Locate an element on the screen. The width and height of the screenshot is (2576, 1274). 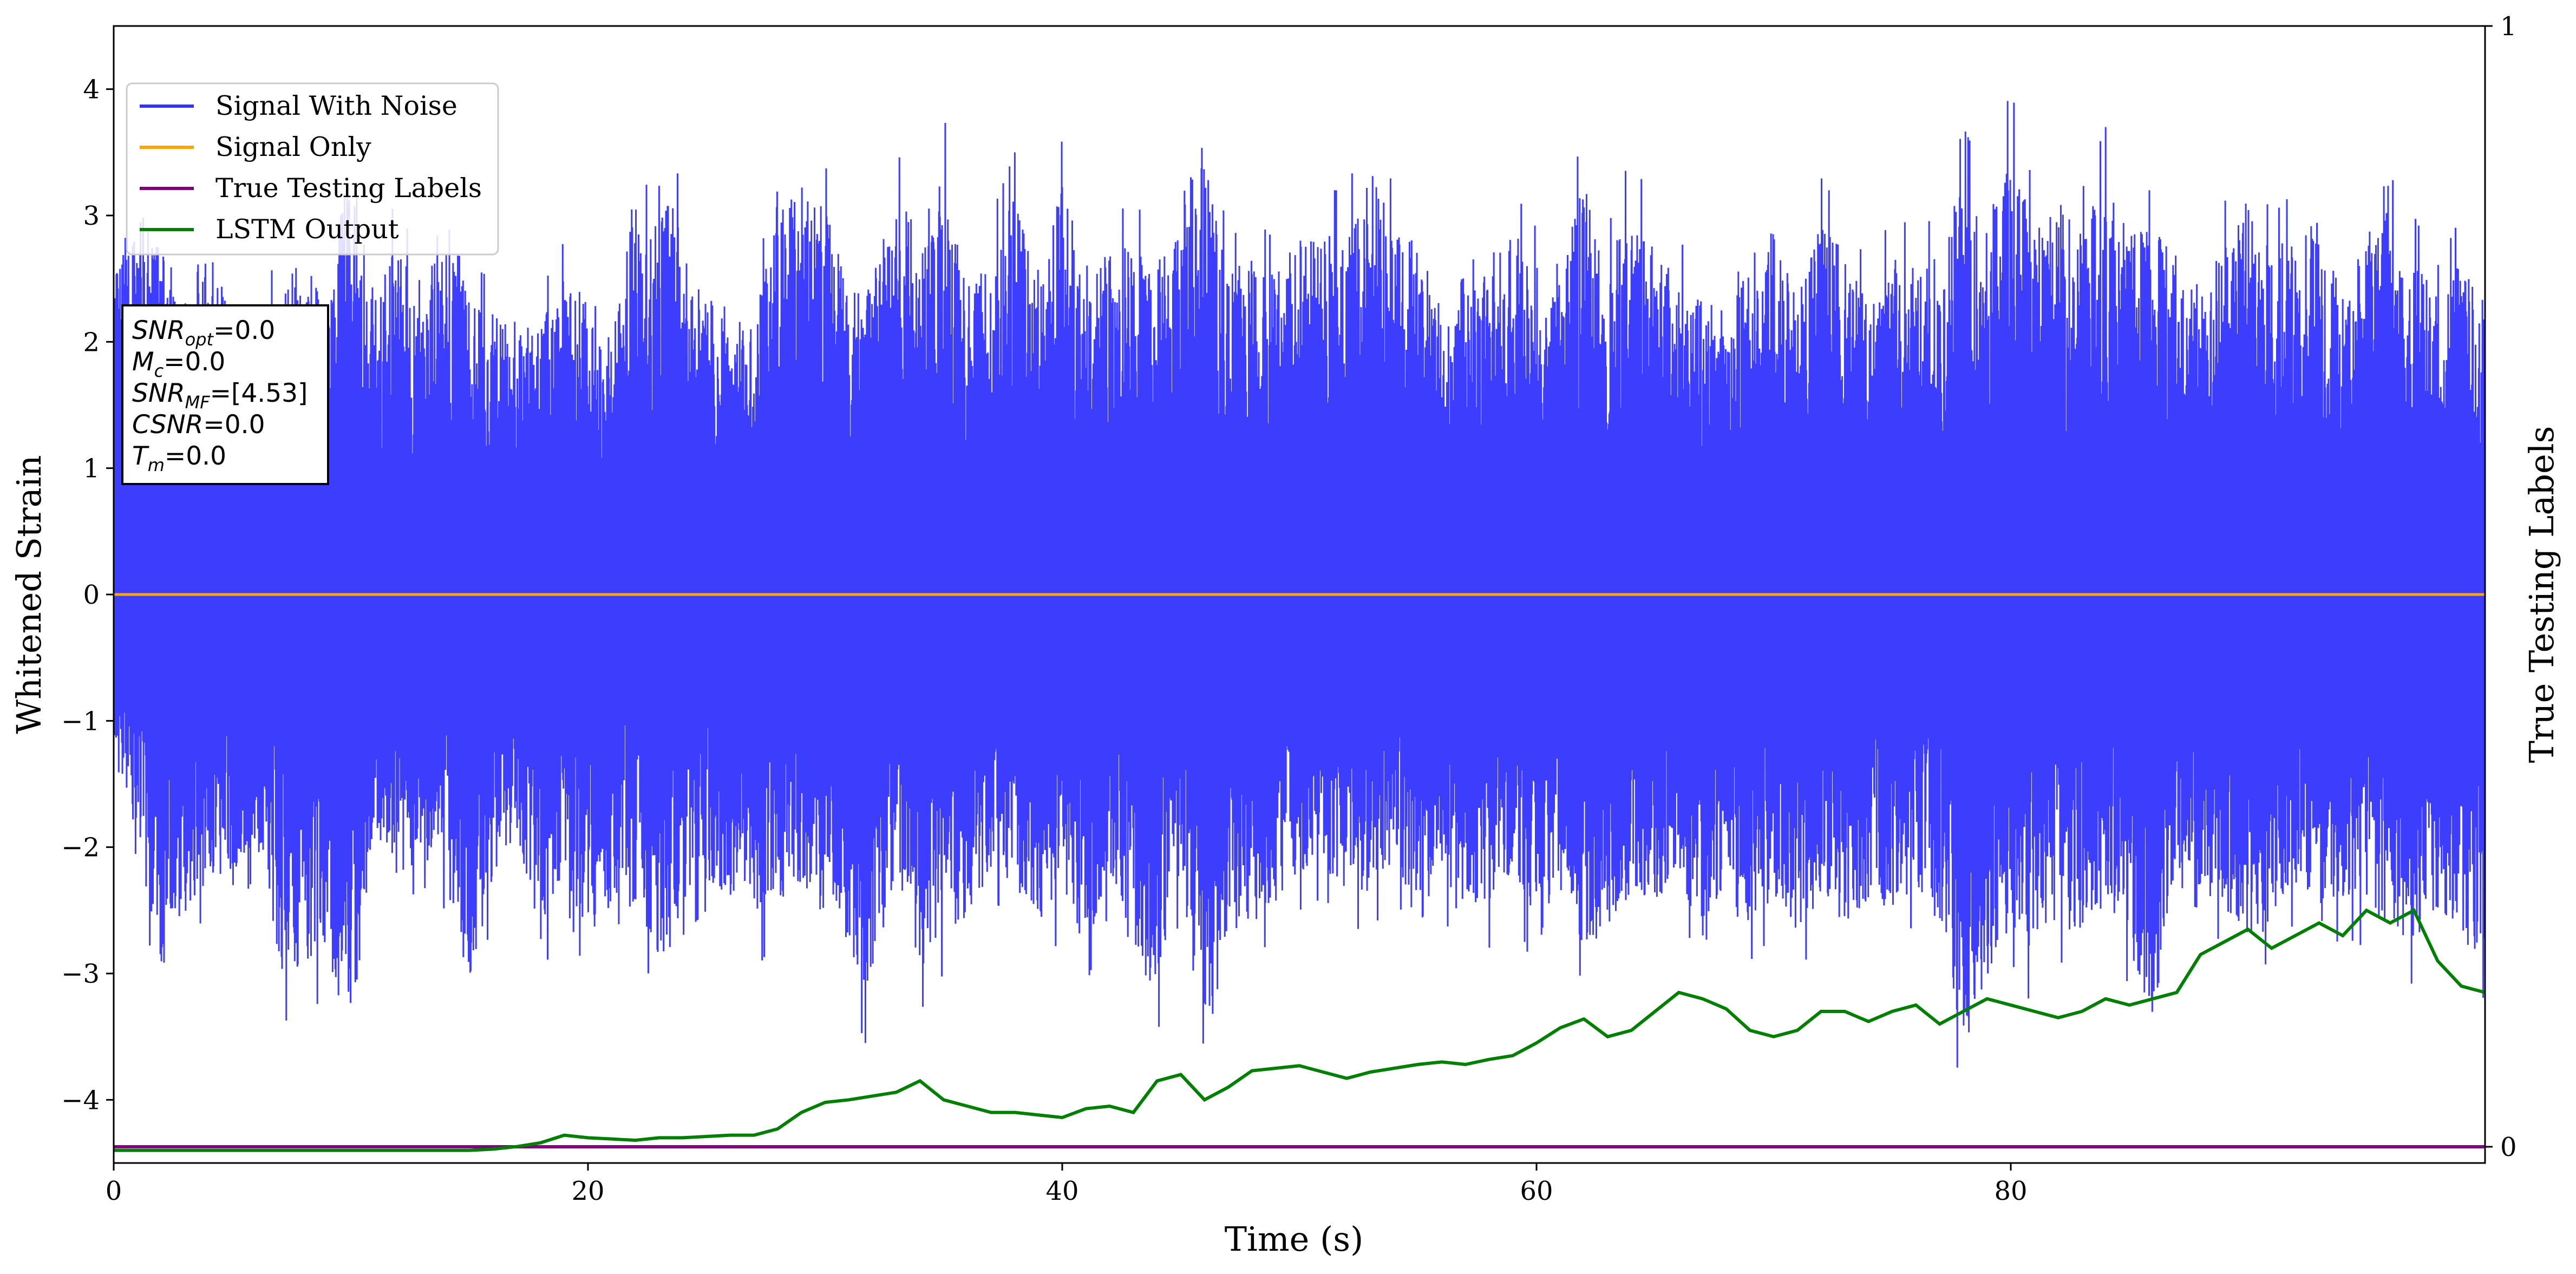
y-tick-label: −3 is located at coordinates (80, 974).